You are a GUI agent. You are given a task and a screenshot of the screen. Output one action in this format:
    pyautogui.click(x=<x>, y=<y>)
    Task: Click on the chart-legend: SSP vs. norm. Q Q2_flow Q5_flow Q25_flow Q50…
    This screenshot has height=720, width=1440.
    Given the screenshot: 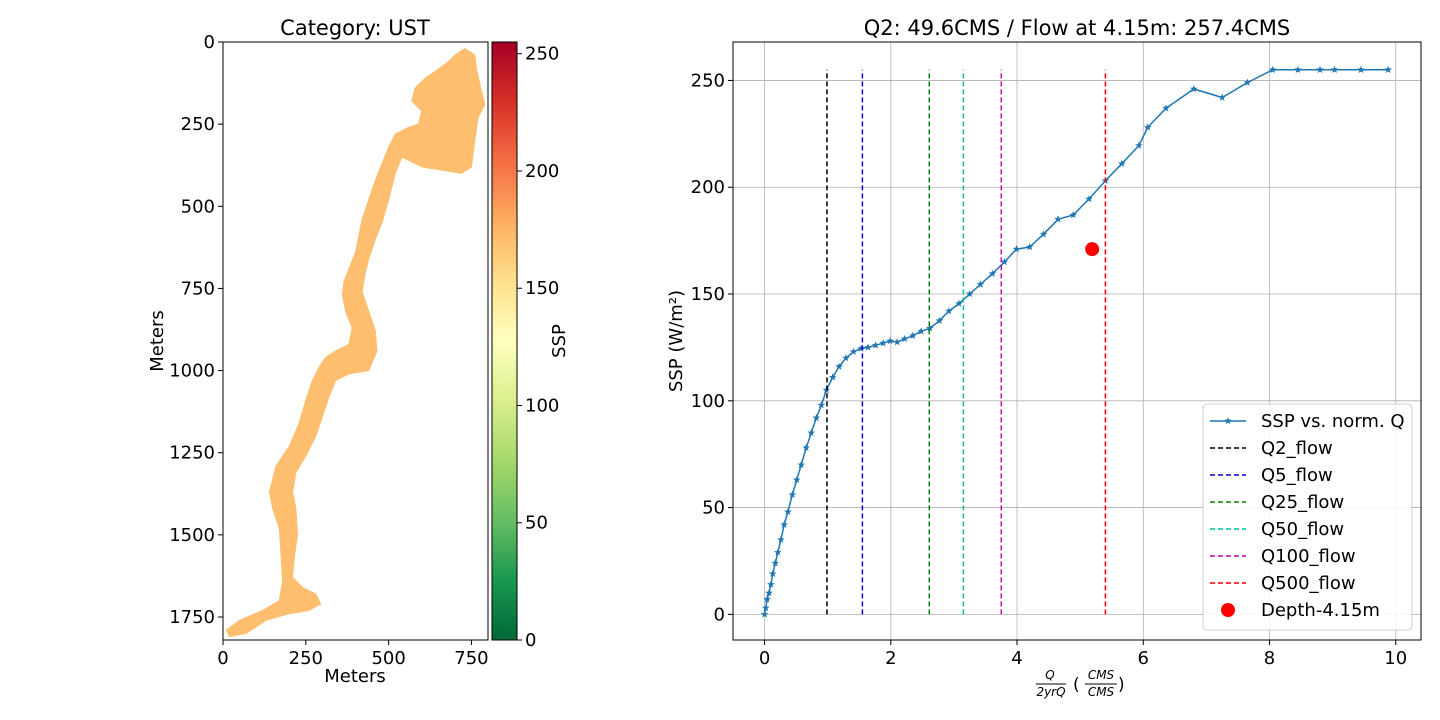 What is the action you would take?
    pyautogui.click(x=1307, y=517)
    